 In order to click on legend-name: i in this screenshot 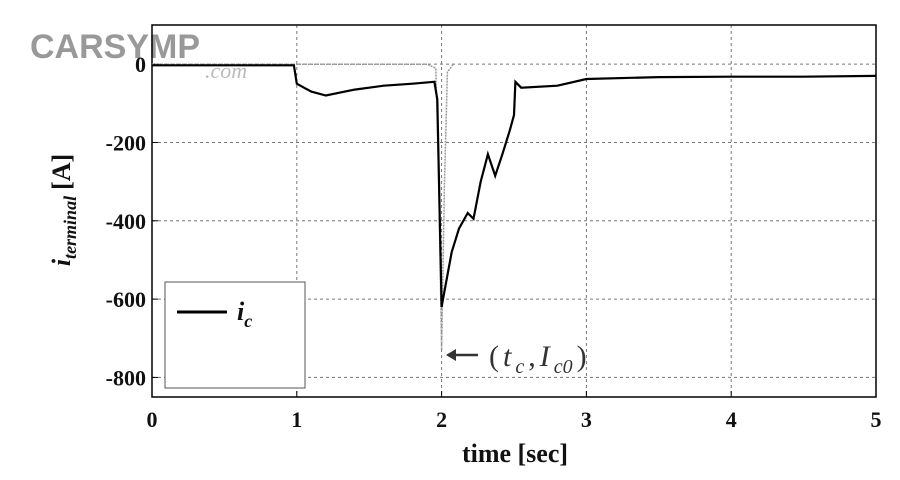, I will do `click(241, 311)`.